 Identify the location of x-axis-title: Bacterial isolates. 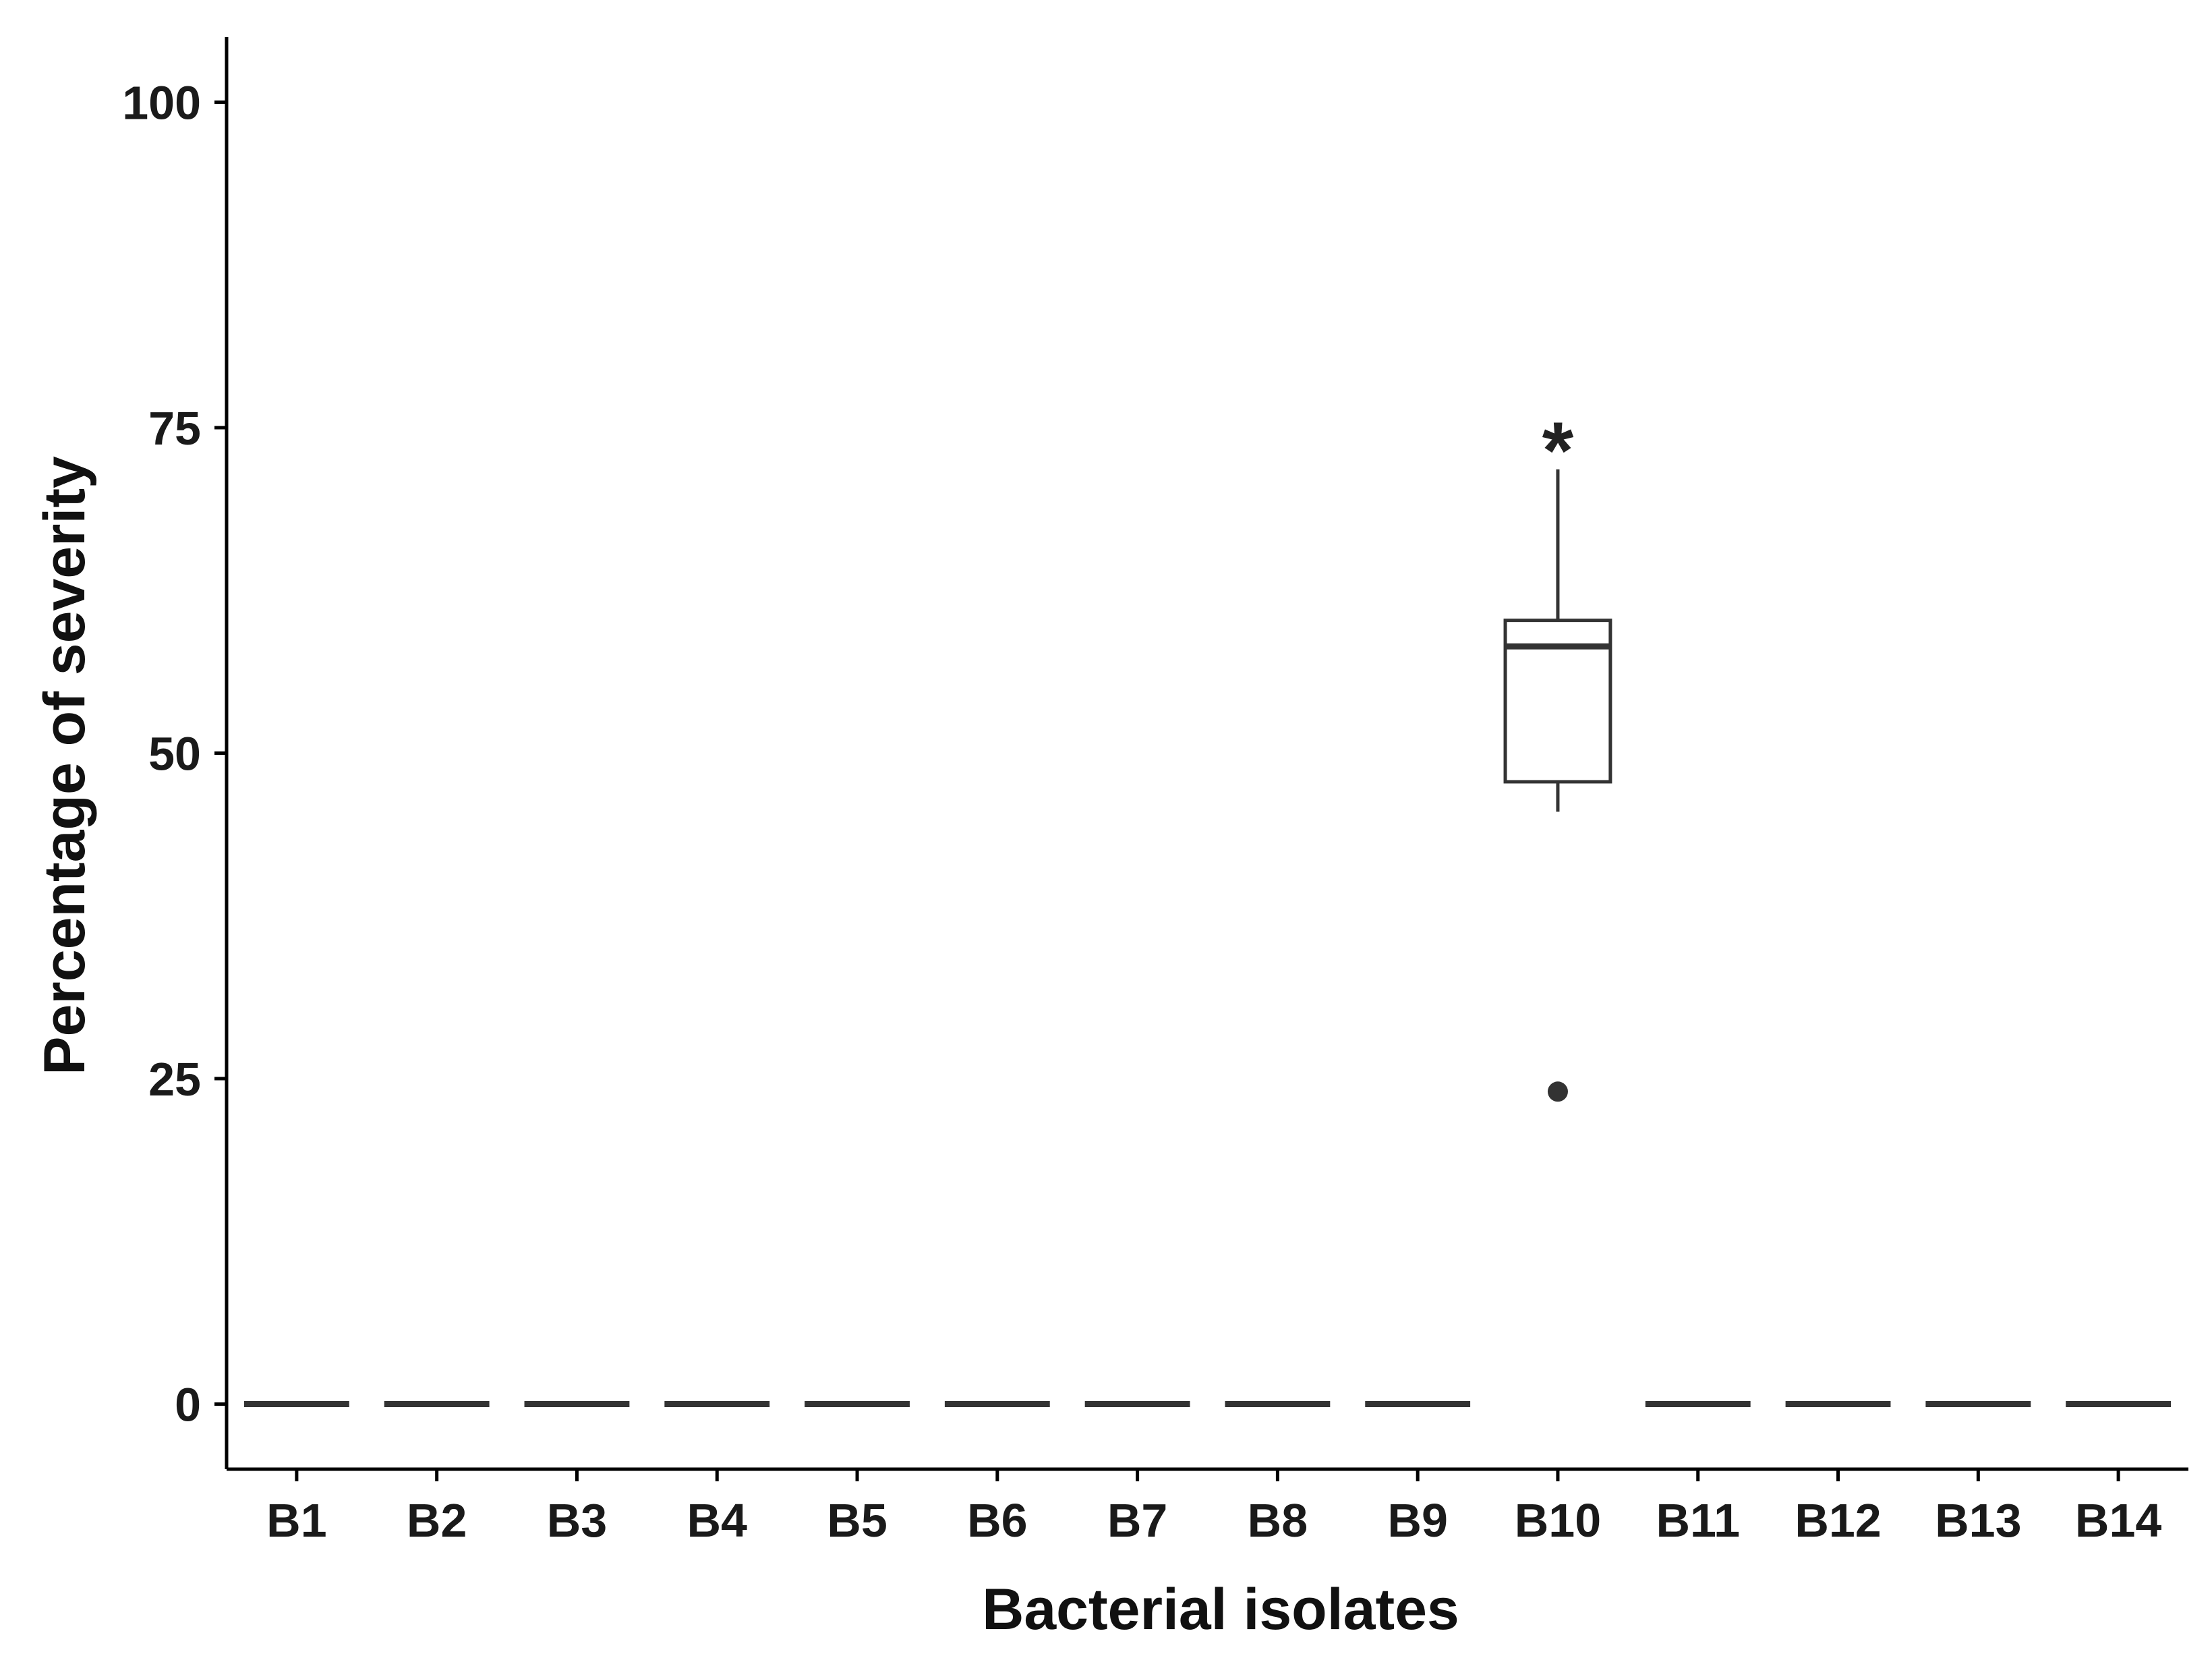
(1220, 1609).